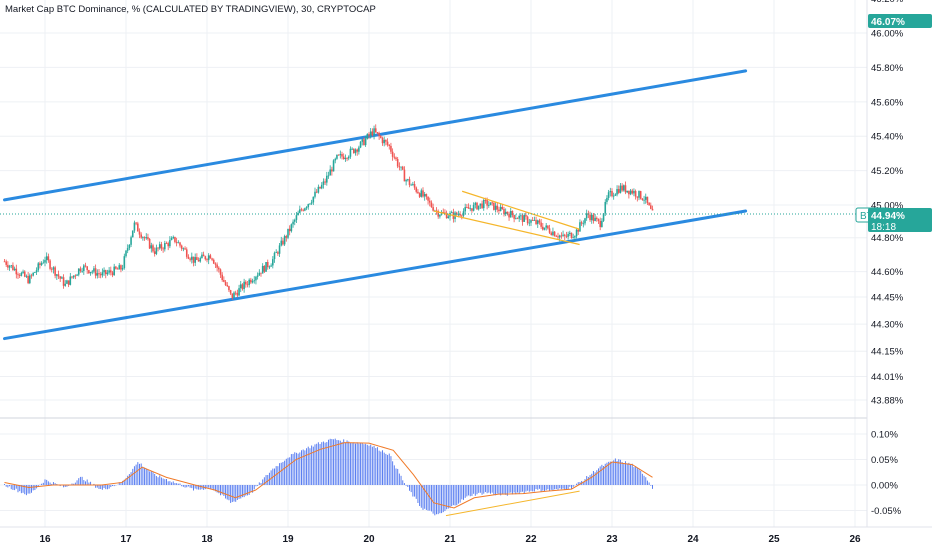 The image size is (932, 555). What do you see at coordinates (900, 21) in the screenshot?
I see `high-badge: 46.07%` at bounding box center [900, 21].